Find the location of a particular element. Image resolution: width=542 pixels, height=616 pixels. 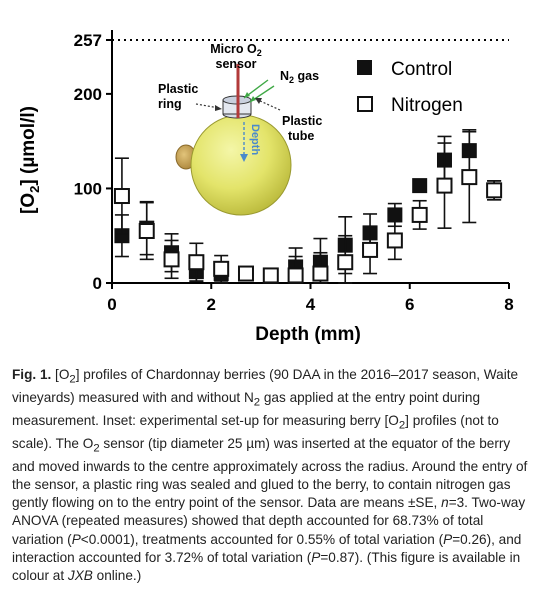

x-tick-label-4: 8 is located at coordinates (508, 304).